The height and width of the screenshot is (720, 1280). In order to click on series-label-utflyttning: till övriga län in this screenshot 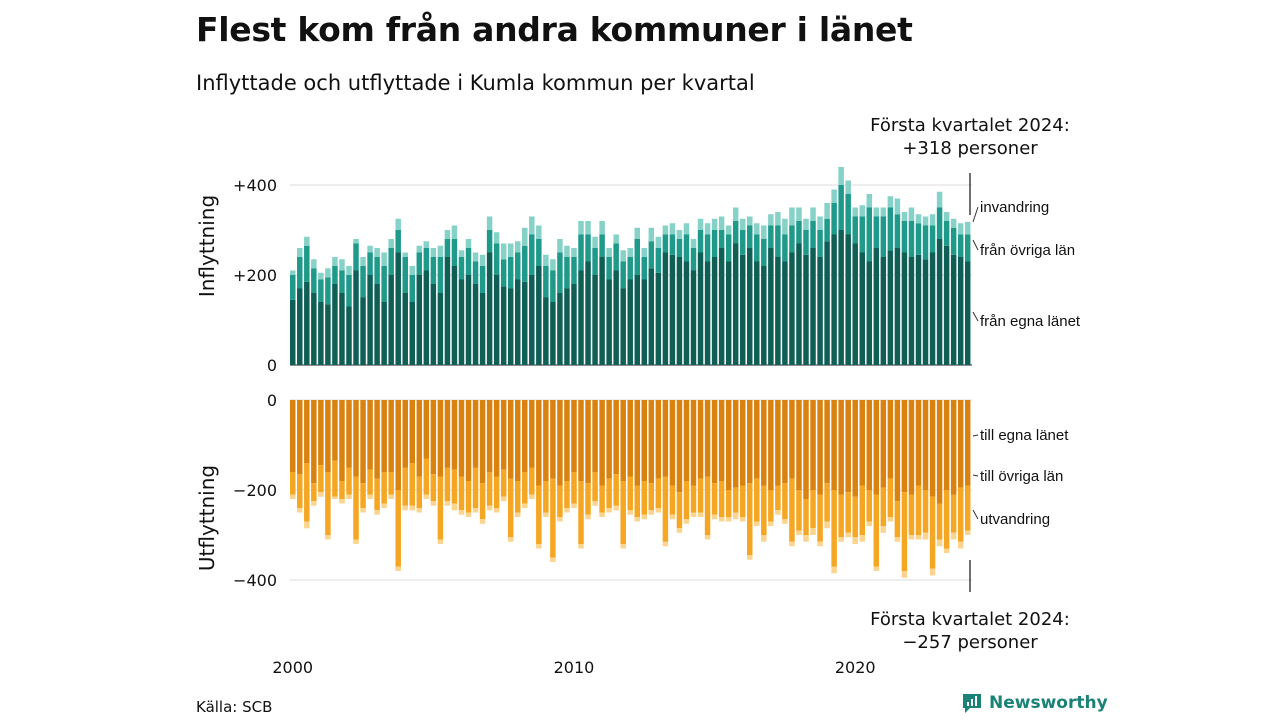, I will do `click(1021, 476)`.